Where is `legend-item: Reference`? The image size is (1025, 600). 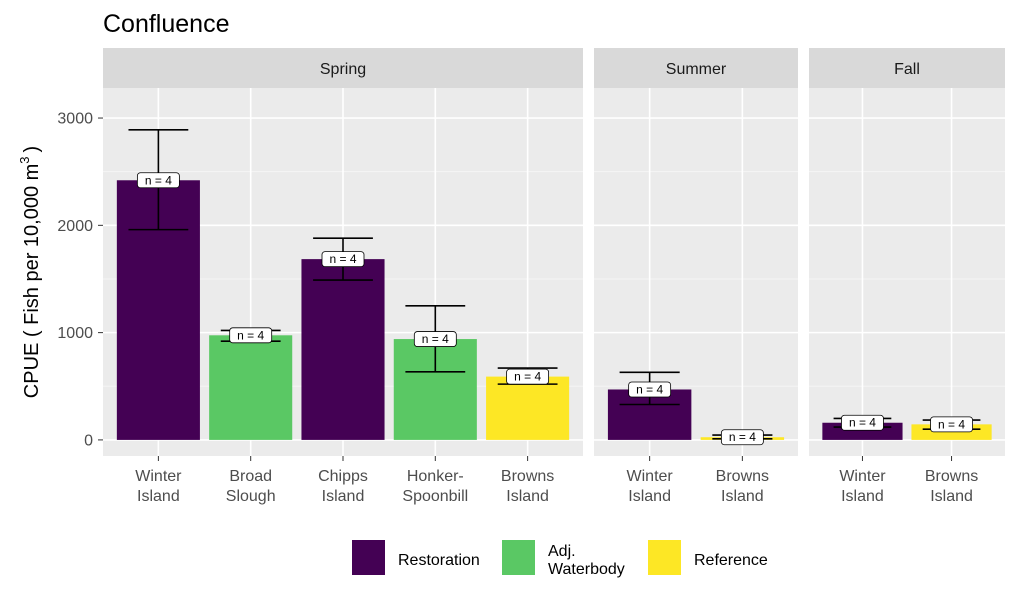
legend-item: Reference is located at coordinates (708, 557).